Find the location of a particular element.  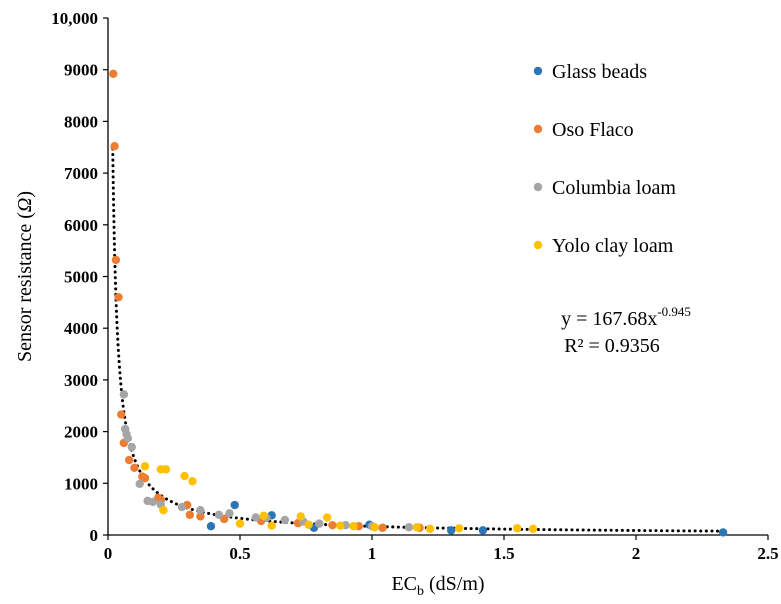

y-tick-label: 7000 is located at coordinates (81, 173).